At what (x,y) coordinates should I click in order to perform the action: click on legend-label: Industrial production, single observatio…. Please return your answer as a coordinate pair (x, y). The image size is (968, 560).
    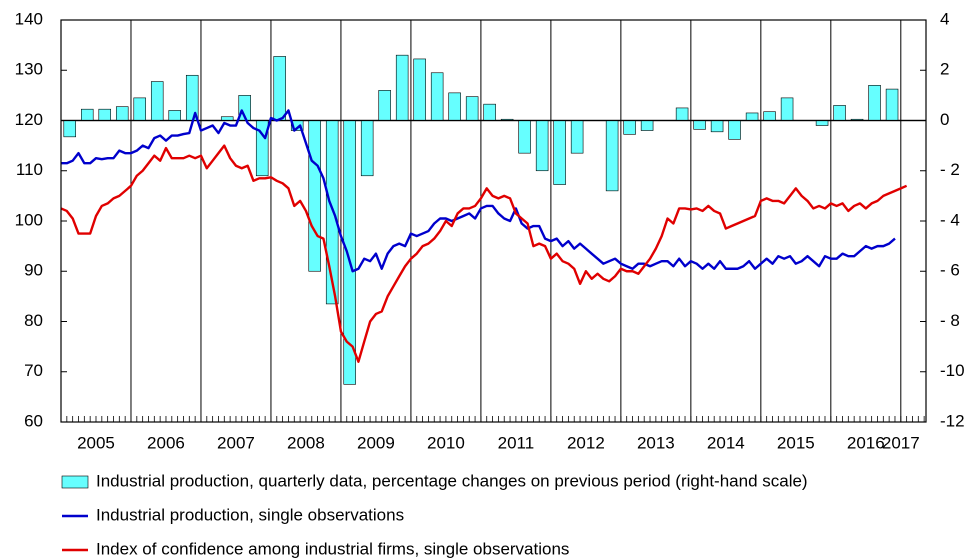
    Looking at the image, I should click on (250, 514).